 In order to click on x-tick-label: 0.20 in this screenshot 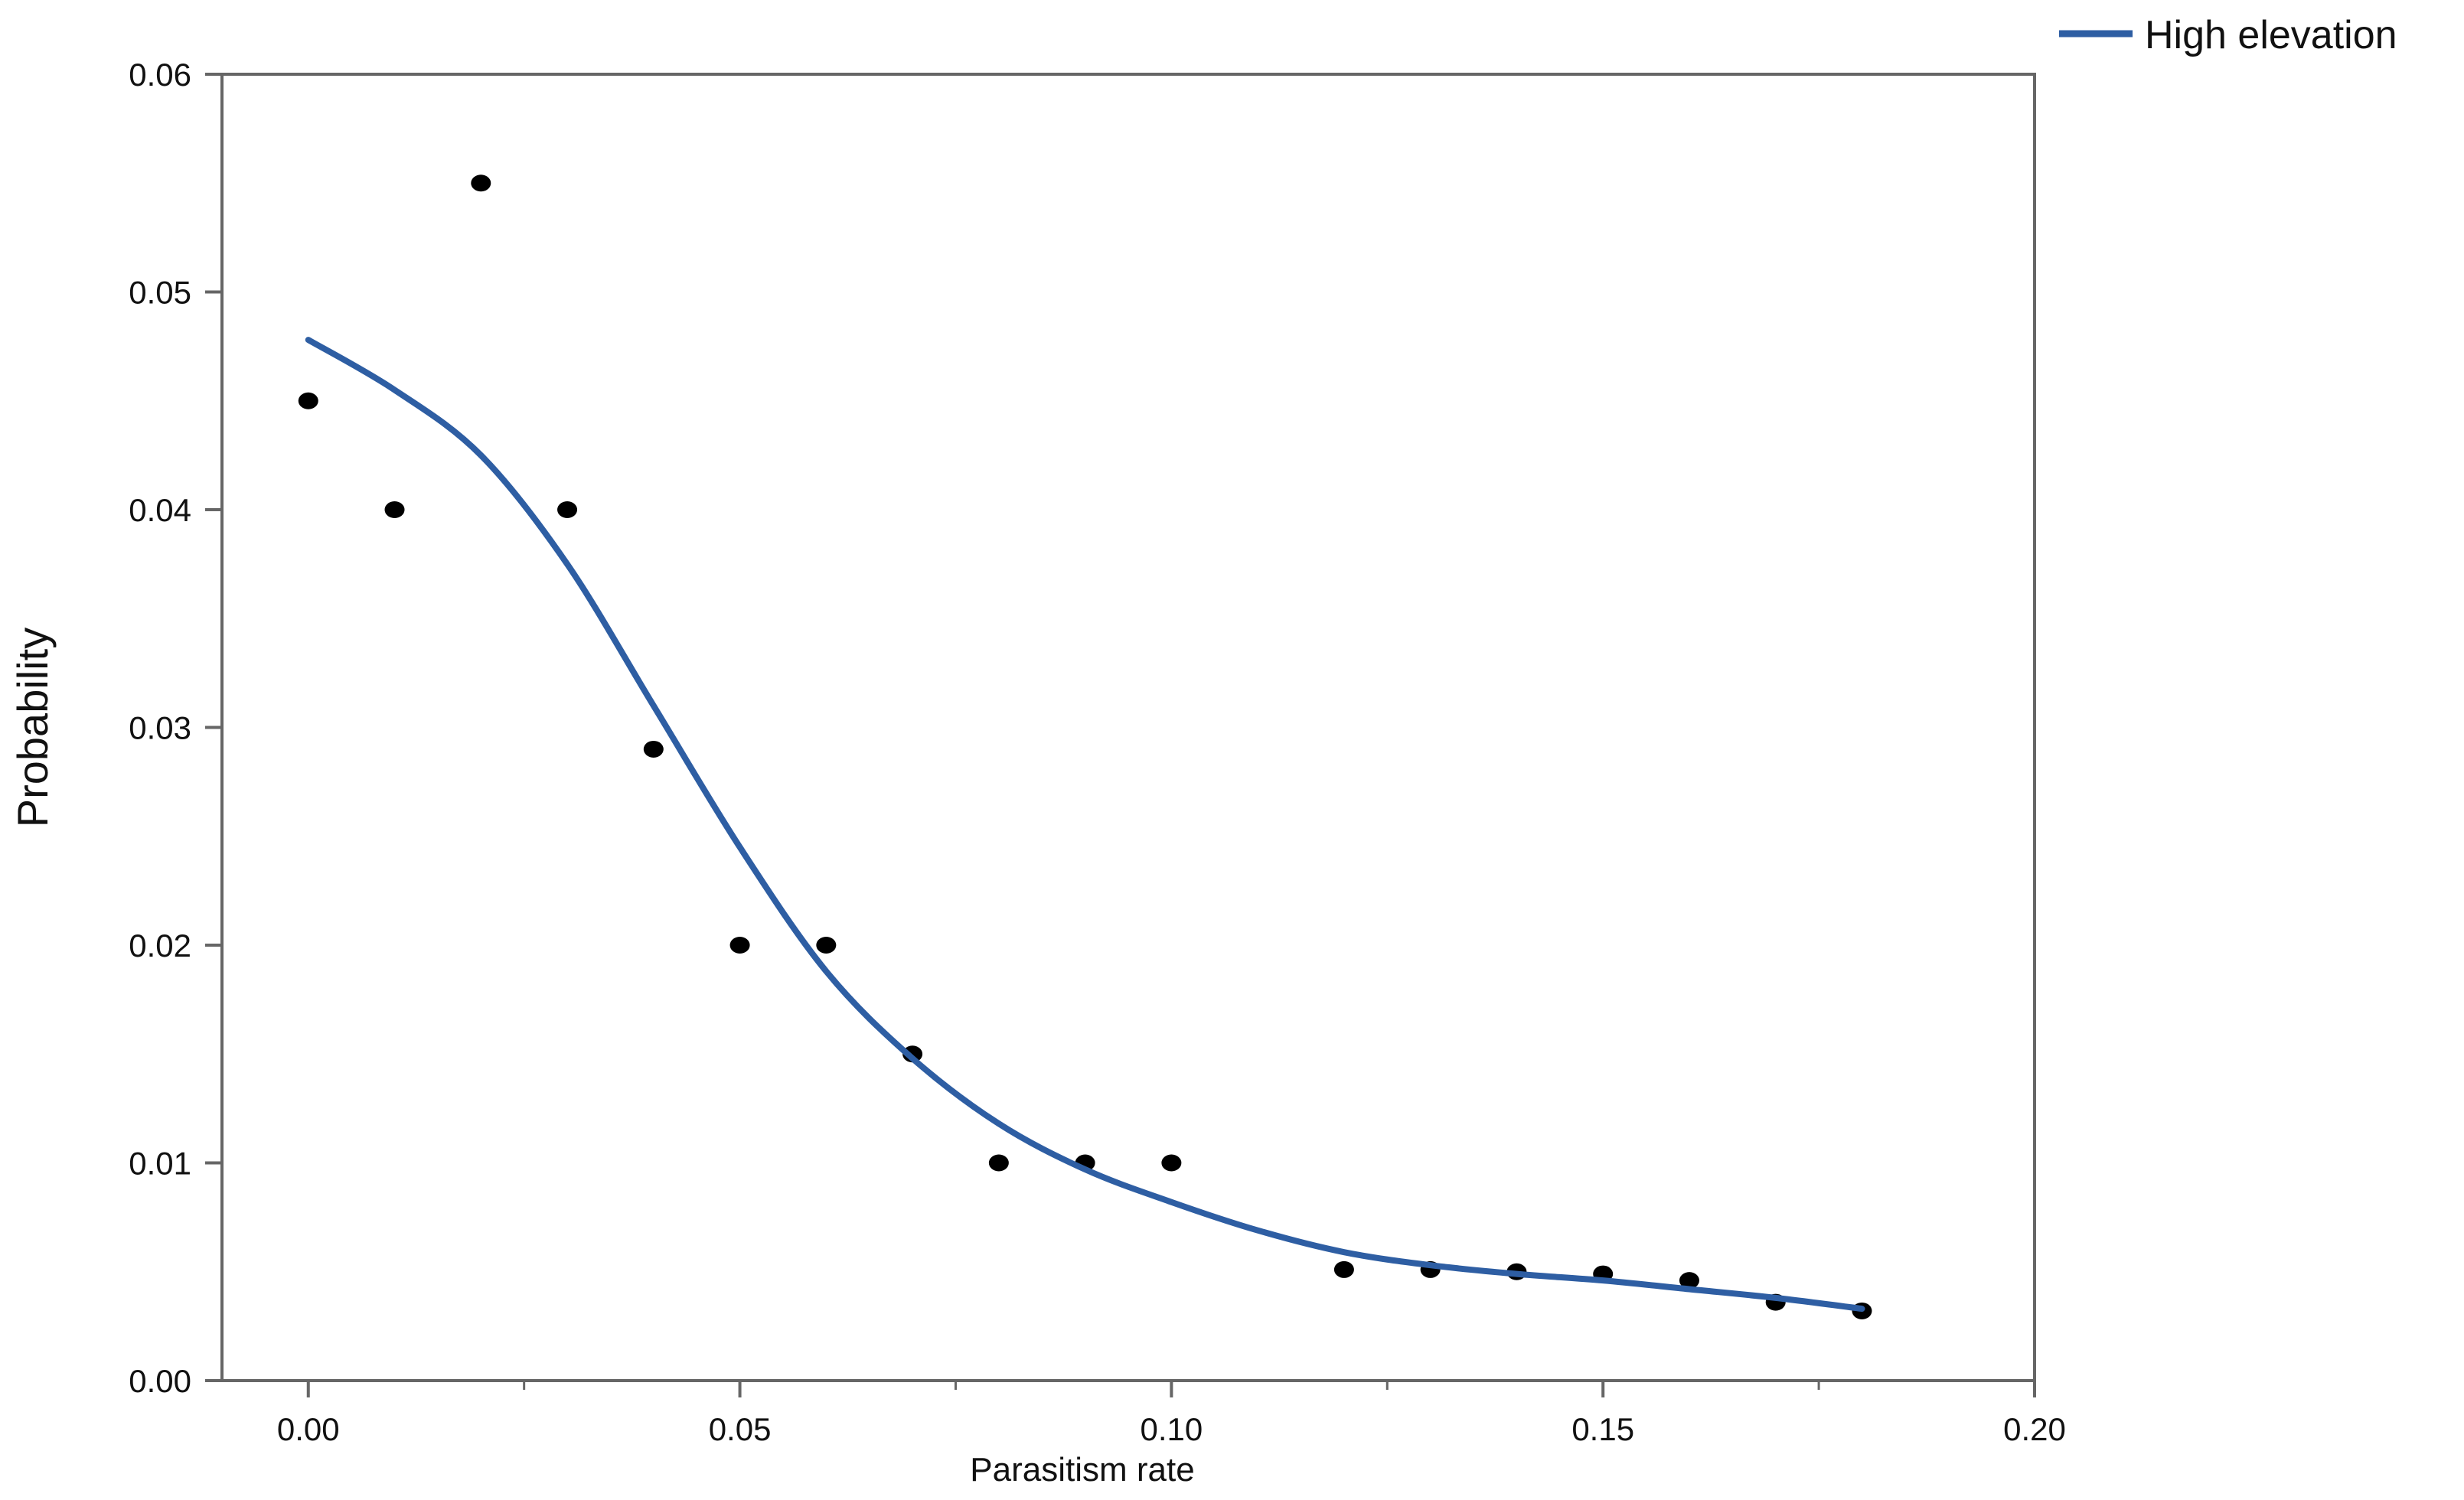, I will do `click(2034, 1429)`.